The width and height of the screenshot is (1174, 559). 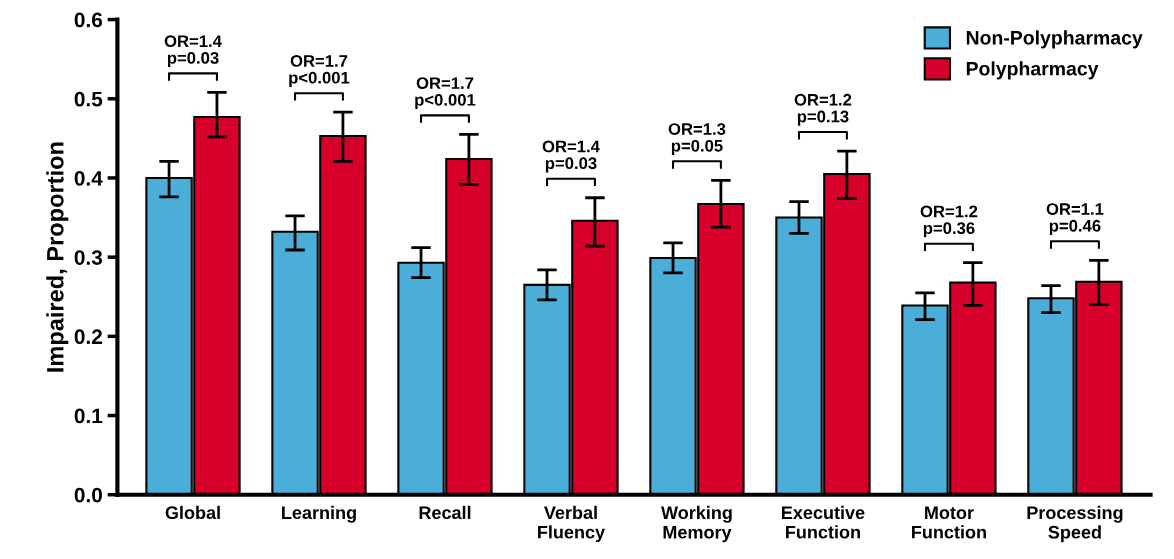 What do you see at coordinates (88, 416) in the screenshot?
I see `y-tick-label: 0.1` at bounding box center [88, 416].